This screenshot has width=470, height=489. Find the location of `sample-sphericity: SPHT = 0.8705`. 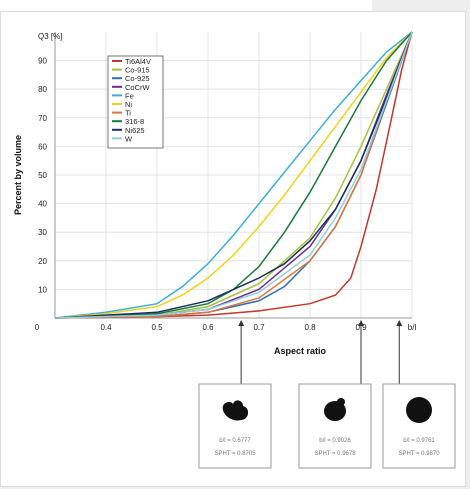

sample-sphericity: SPHT = 0.8705 is located at coordinates (235, 454).